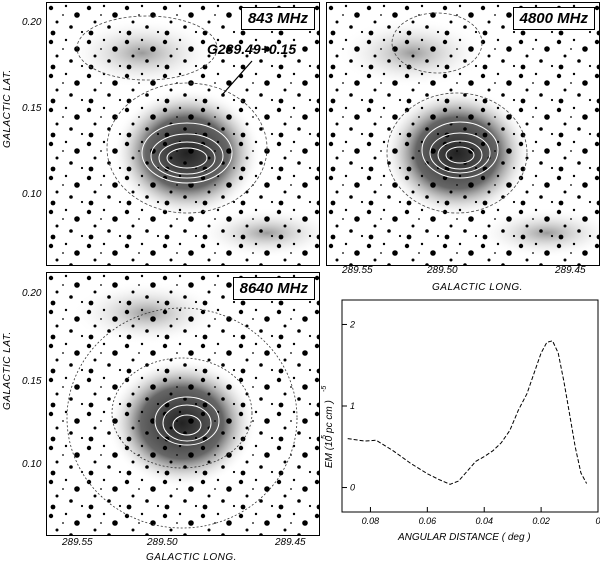 This screenshot has height=564, width=600. Describe the element at coordinates (352, 488) in the screenshot. I see `y-tick-label: 0` at that location.